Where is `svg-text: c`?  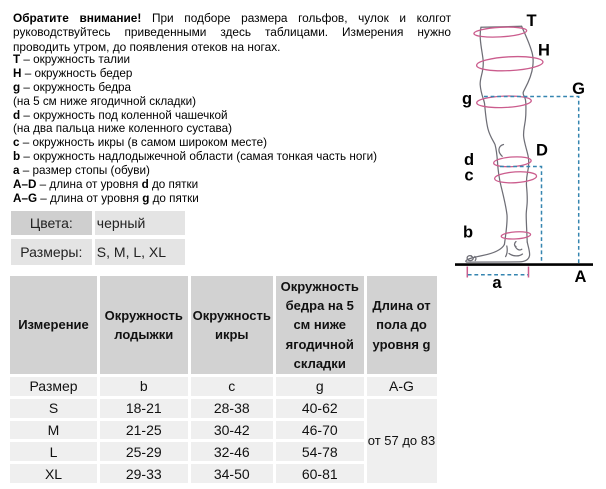
svg-text: c is located at coordinates (468, 176).